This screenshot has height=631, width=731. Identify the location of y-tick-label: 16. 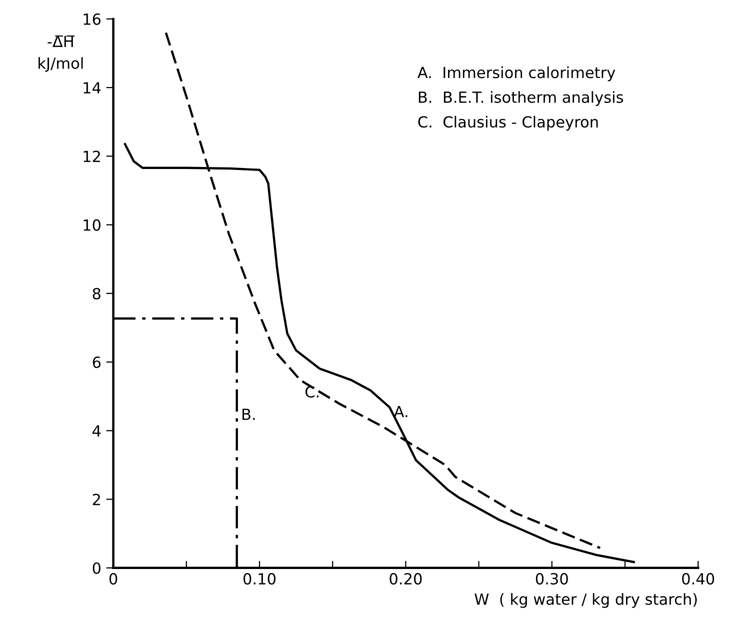
(92, 19).